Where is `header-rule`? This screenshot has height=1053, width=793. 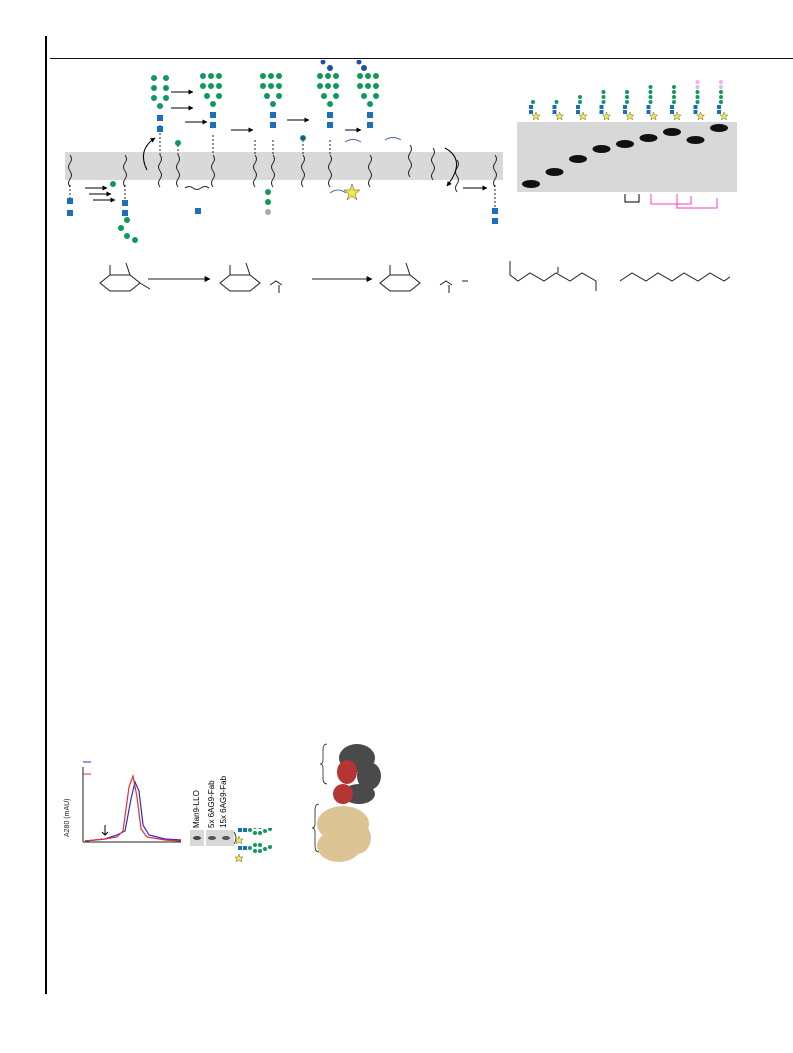 header-rule is located at coordinates (421, 58).